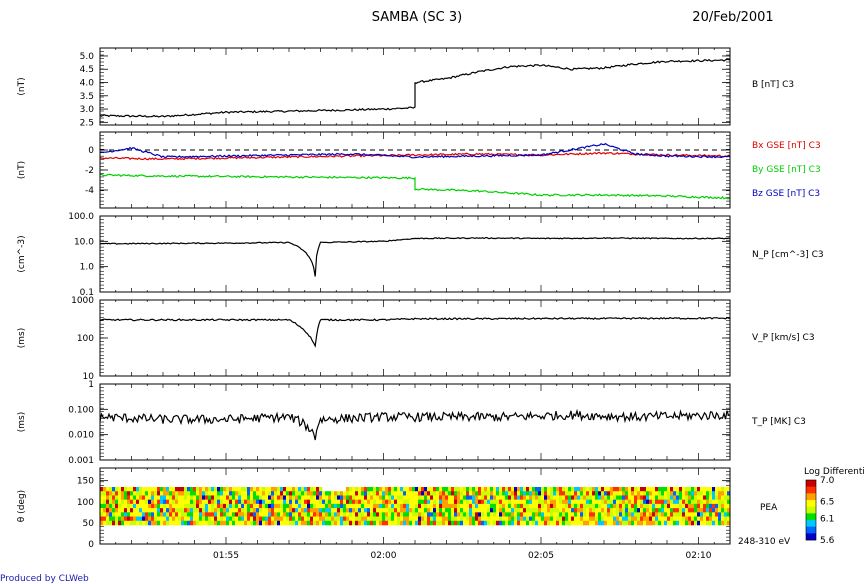 This screenshot has height=584, width=864. What do you see at coordinates (91, 545) in the screenshot?
I see `y-tick-label: 0` at bounding box center [91, 545].